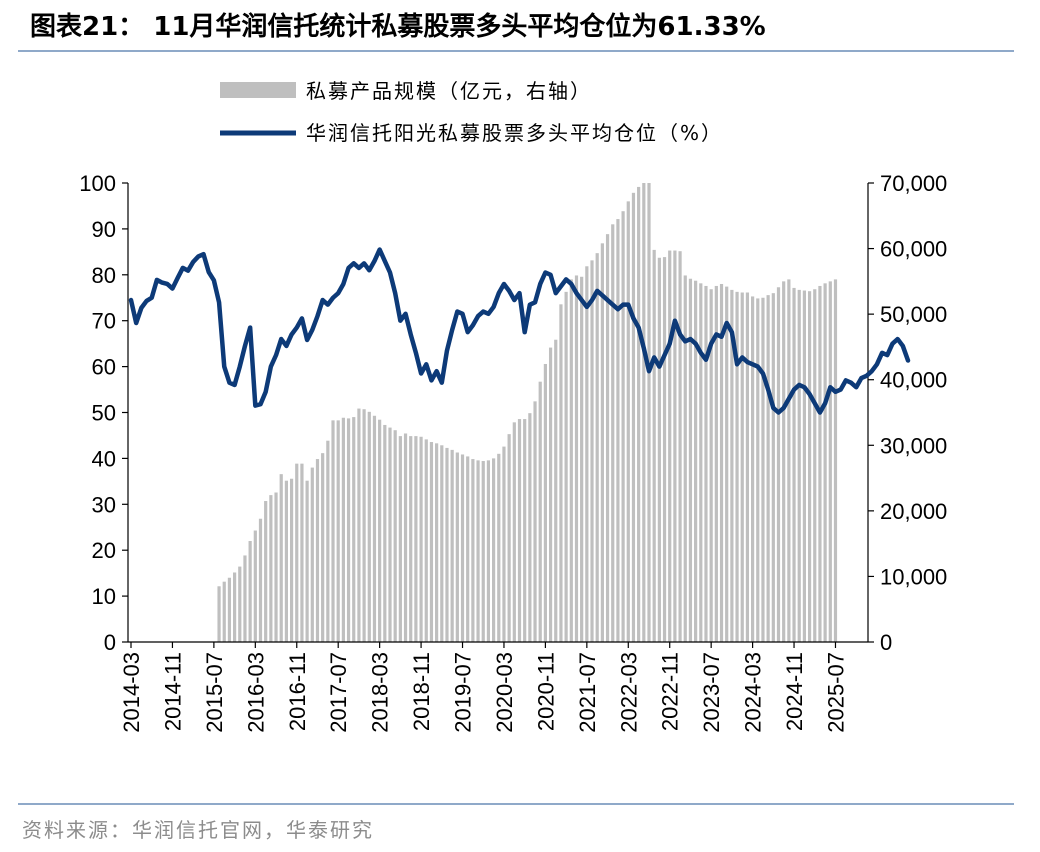 The image size is (1040, 852). I want to click on x-tick-label: 2016-03, so click(255, 692).